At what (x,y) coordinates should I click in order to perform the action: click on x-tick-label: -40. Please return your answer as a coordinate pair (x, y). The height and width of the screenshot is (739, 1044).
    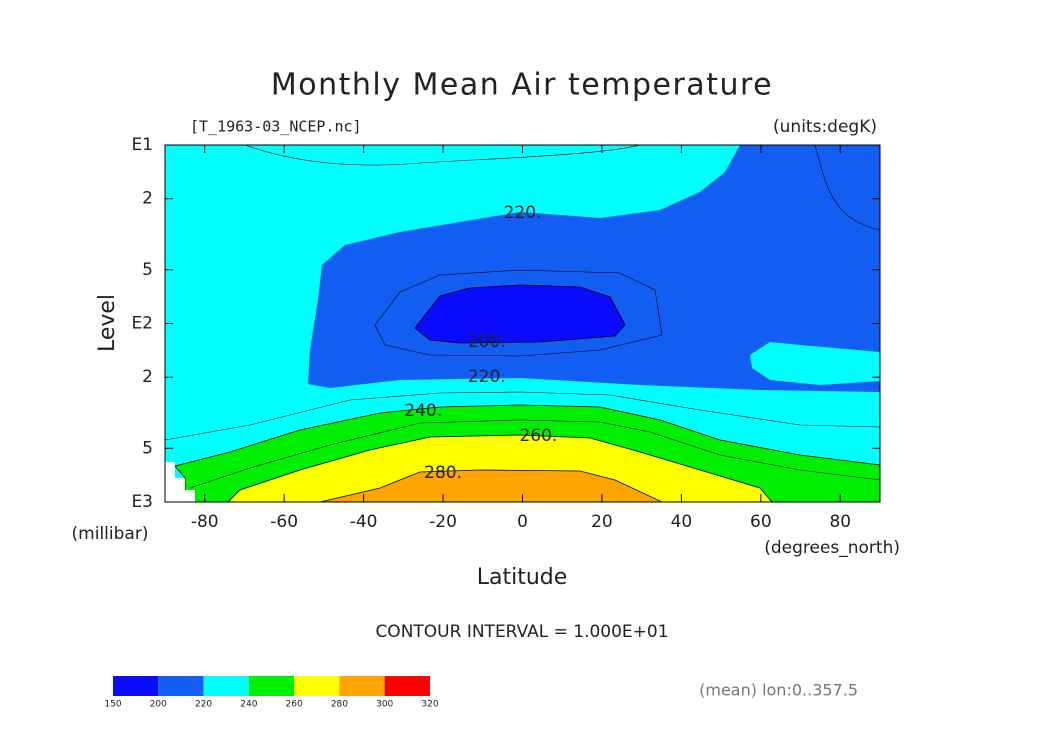
    Looking at the image, I should click on (364, 522).